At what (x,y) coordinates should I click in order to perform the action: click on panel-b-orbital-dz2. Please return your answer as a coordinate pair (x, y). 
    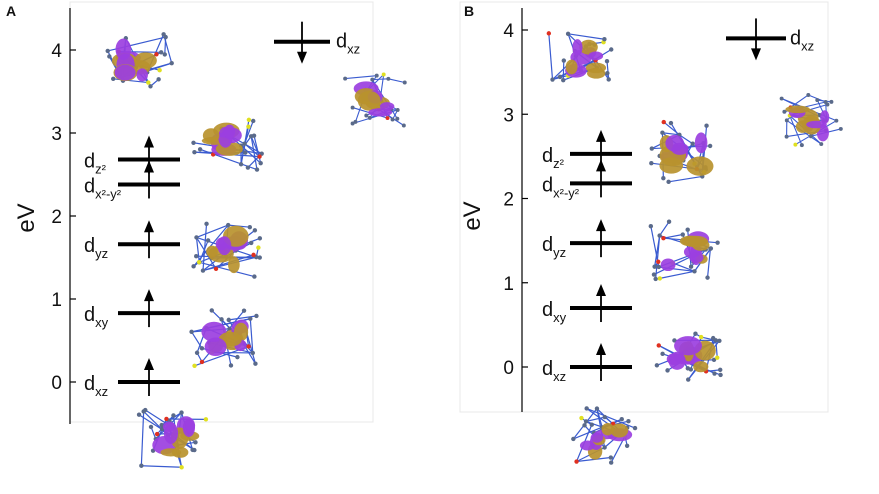
    Looking at the image, I should click on (681, 152).